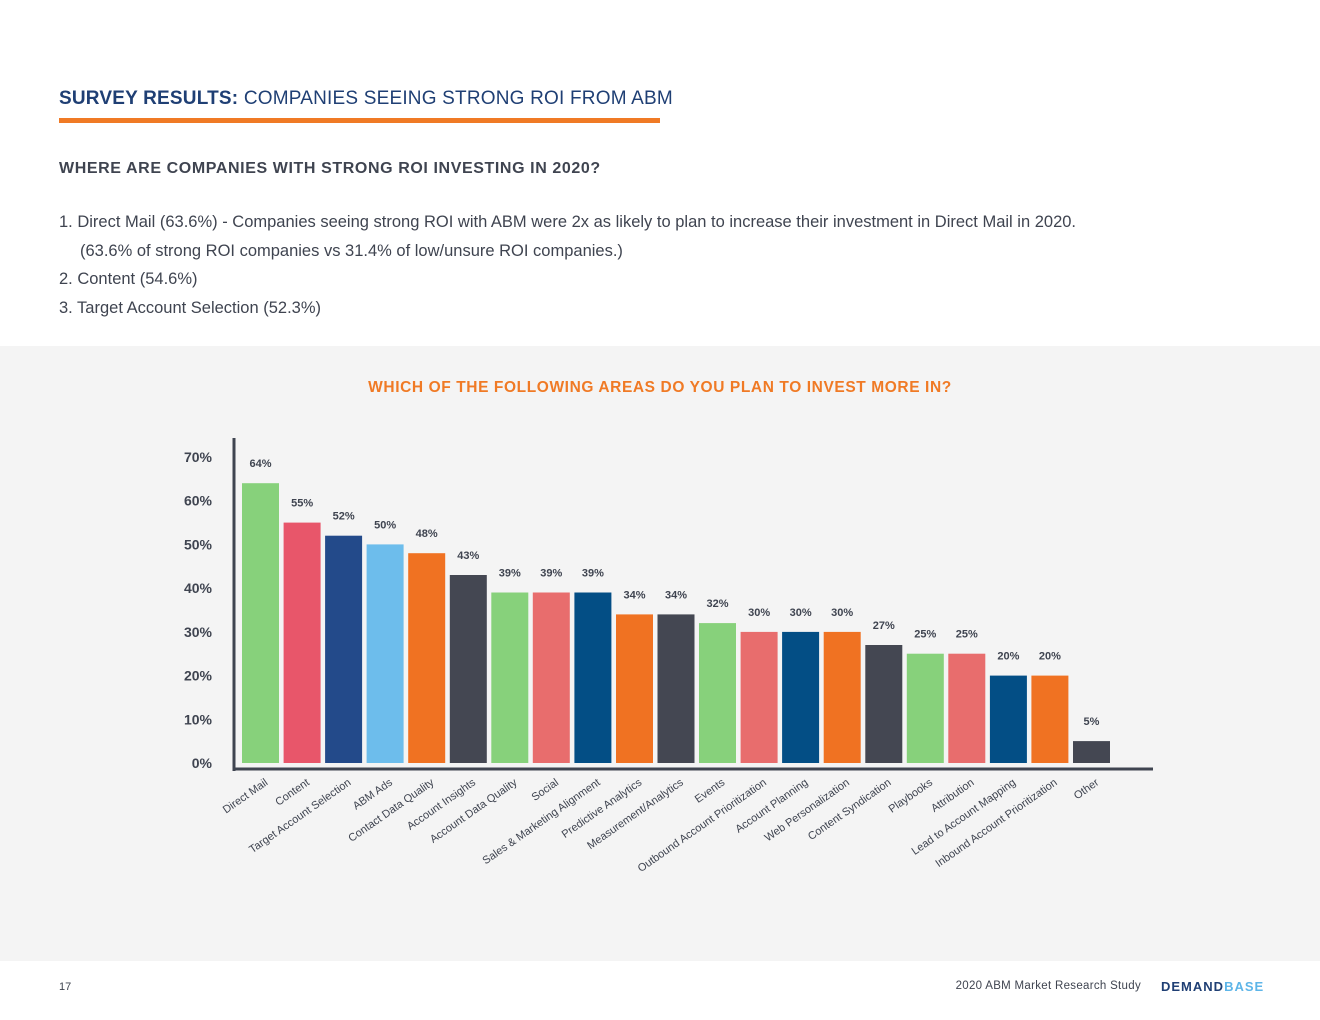 The height and width of the screenshot is (1020, 1320). What do you see at coordinates (198, 719) in the screenshot?
I see `y-tick-label: 10%` at bounding box center [198, 719].